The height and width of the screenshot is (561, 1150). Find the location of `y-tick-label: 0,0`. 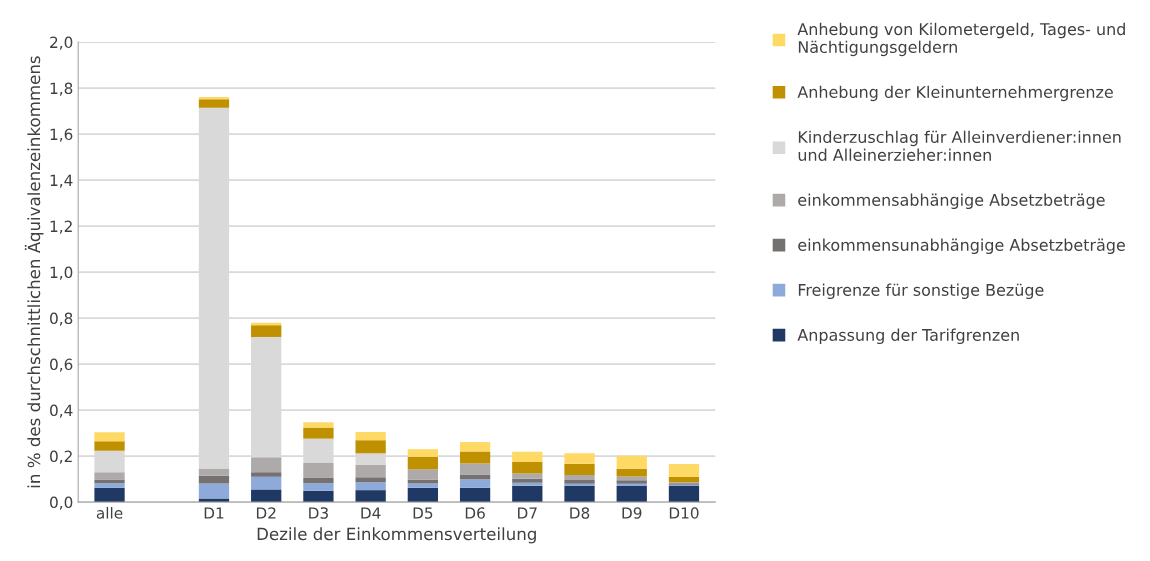

y-tick-label: 0,0 is located at coordinates (61, 503).